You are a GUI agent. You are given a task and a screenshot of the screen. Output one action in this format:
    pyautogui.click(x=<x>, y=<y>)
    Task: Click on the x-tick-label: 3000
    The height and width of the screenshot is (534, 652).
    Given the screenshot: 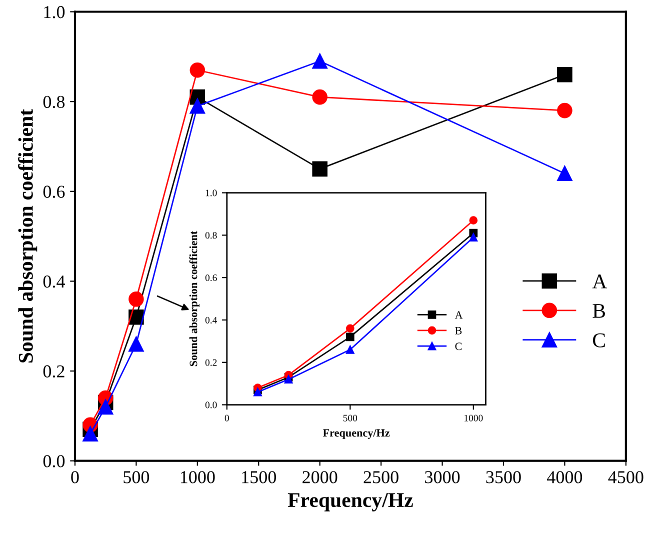 What is the action you would take?
    pyautogui.click(x=442, y=477)
    